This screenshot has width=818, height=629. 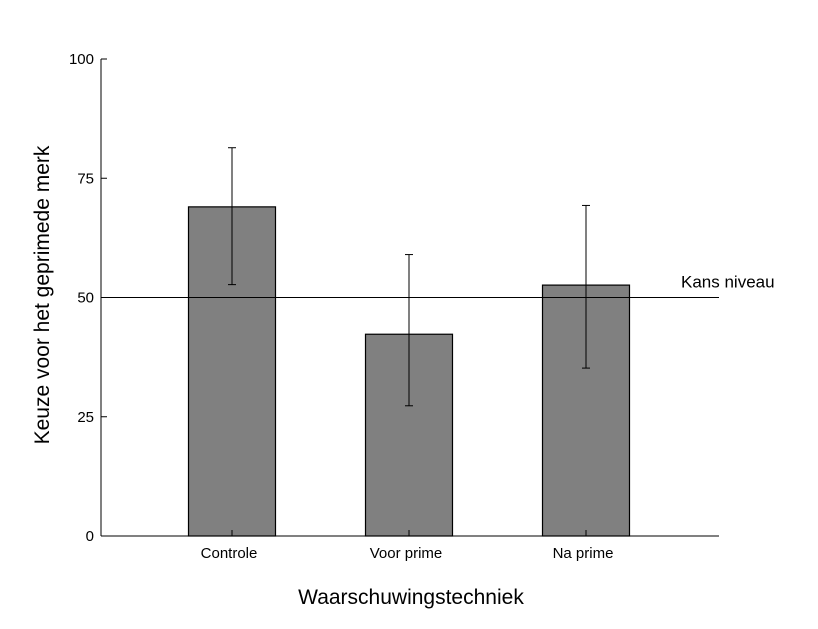 I want to click on y-tick-label: 100, so click(x=81, y=59).